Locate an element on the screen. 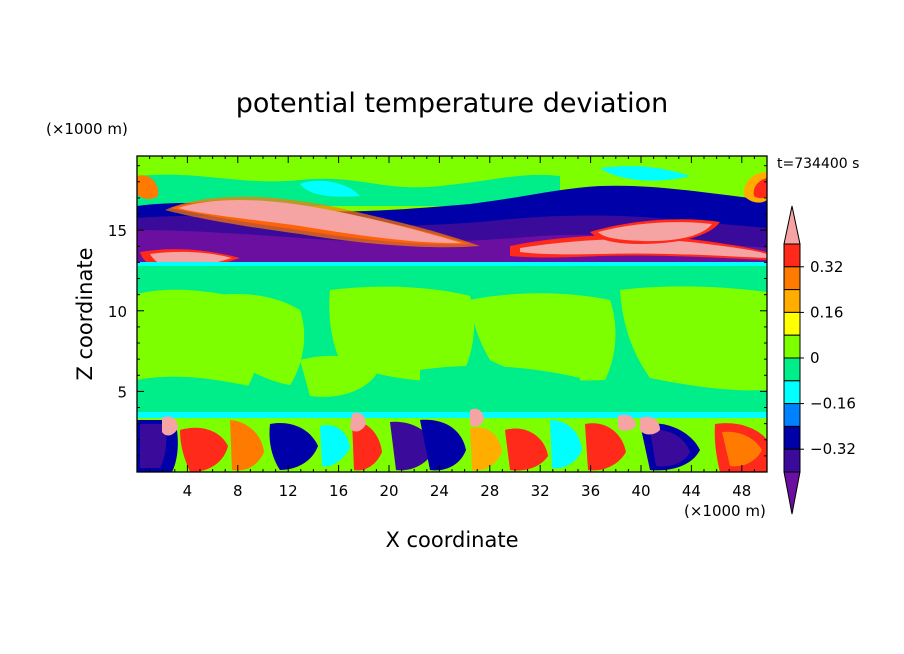  colorbar-tick-label: 0 is located at coordinates (815, 358).